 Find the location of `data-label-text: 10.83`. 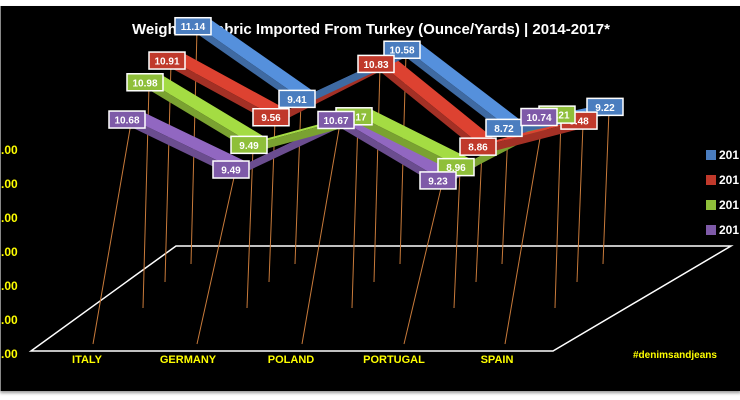

data-label-text: 10.83 is located at coordinates (375, 65).